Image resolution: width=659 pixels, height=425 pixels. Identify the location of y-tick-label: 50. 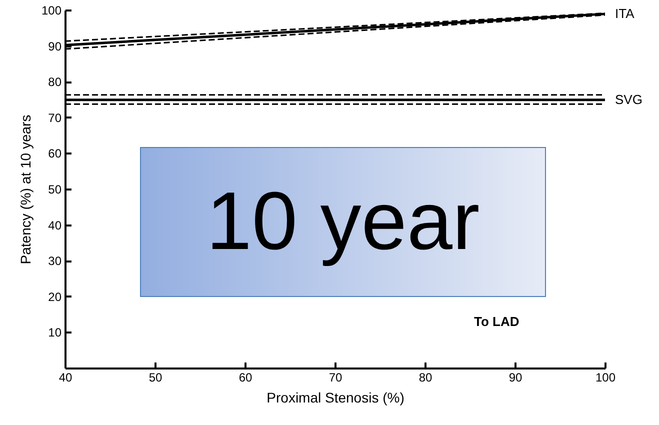
(55, 189).